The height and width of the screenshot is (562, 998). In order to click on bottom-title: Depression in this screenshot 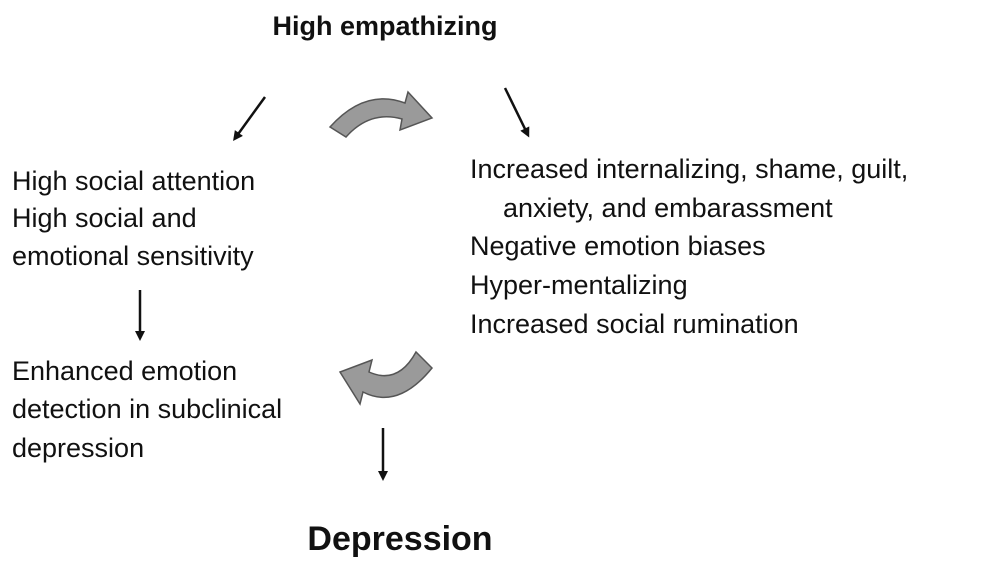, I will do `click(399, 539)`.